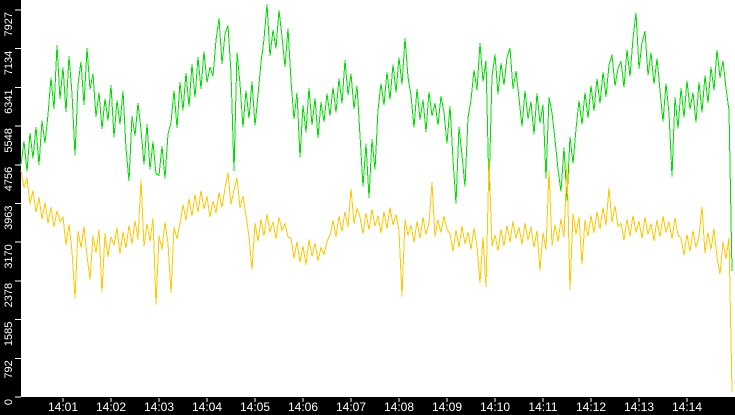  What do you see at coordinates (9, 334) in the screenshot?
I see `y-axis-tick-label: 1585` at bounding box center [9, 334].